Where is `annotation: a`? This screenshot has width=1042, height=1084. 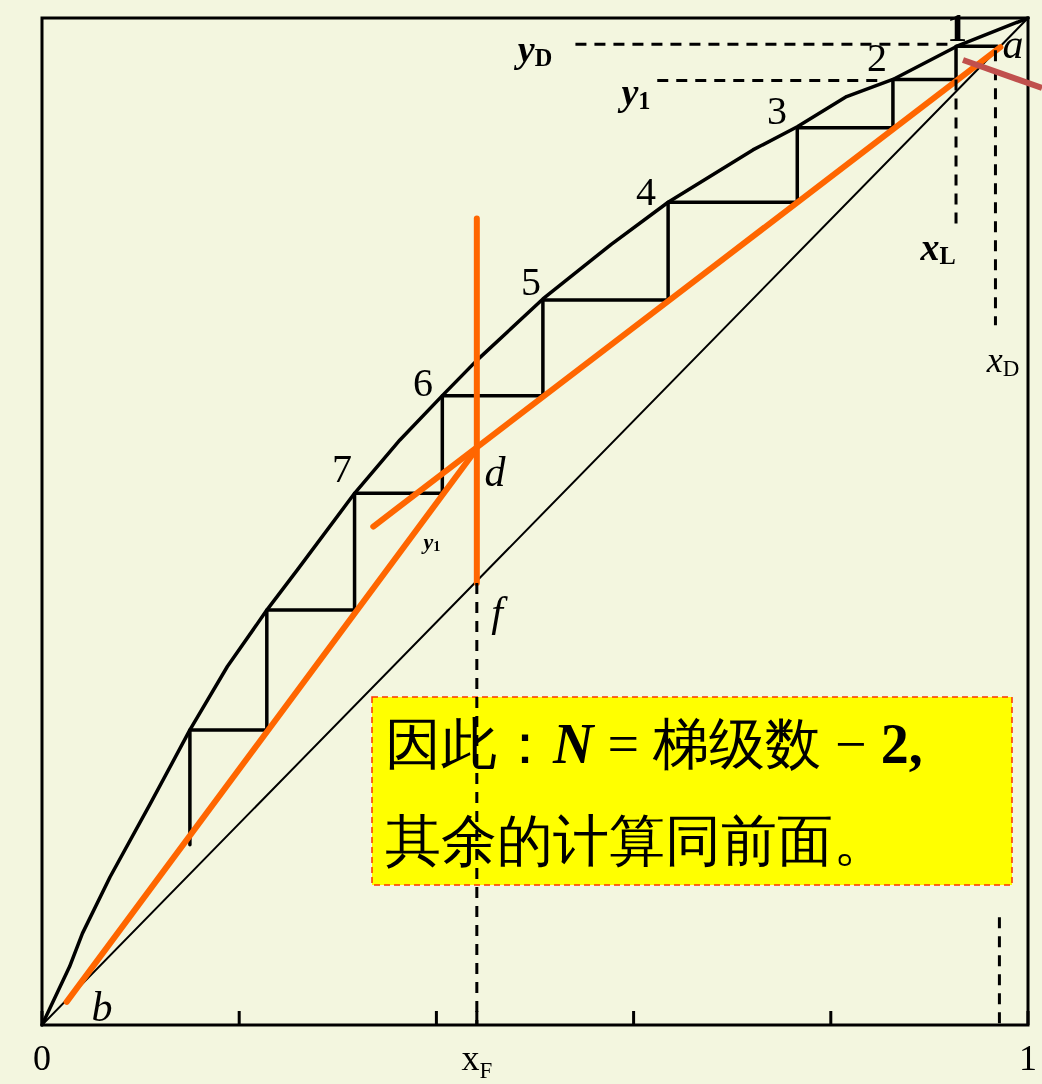 annotation: a is located at coordinates (1013, 44).